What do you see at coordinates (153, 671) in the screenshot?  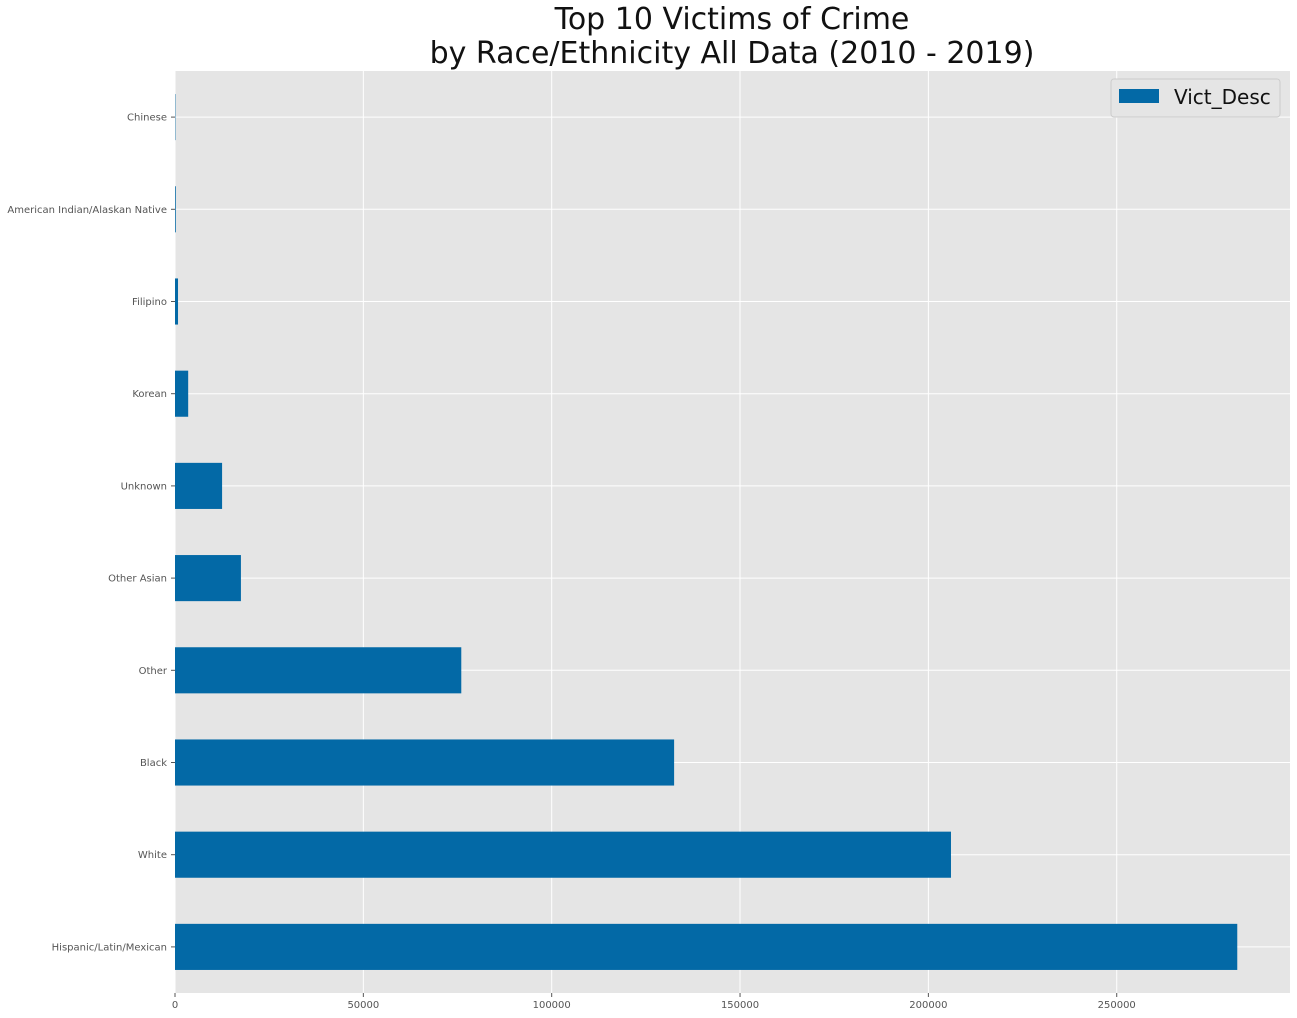 I see `y-tick-label: Other` at bounding box center [153, 671].